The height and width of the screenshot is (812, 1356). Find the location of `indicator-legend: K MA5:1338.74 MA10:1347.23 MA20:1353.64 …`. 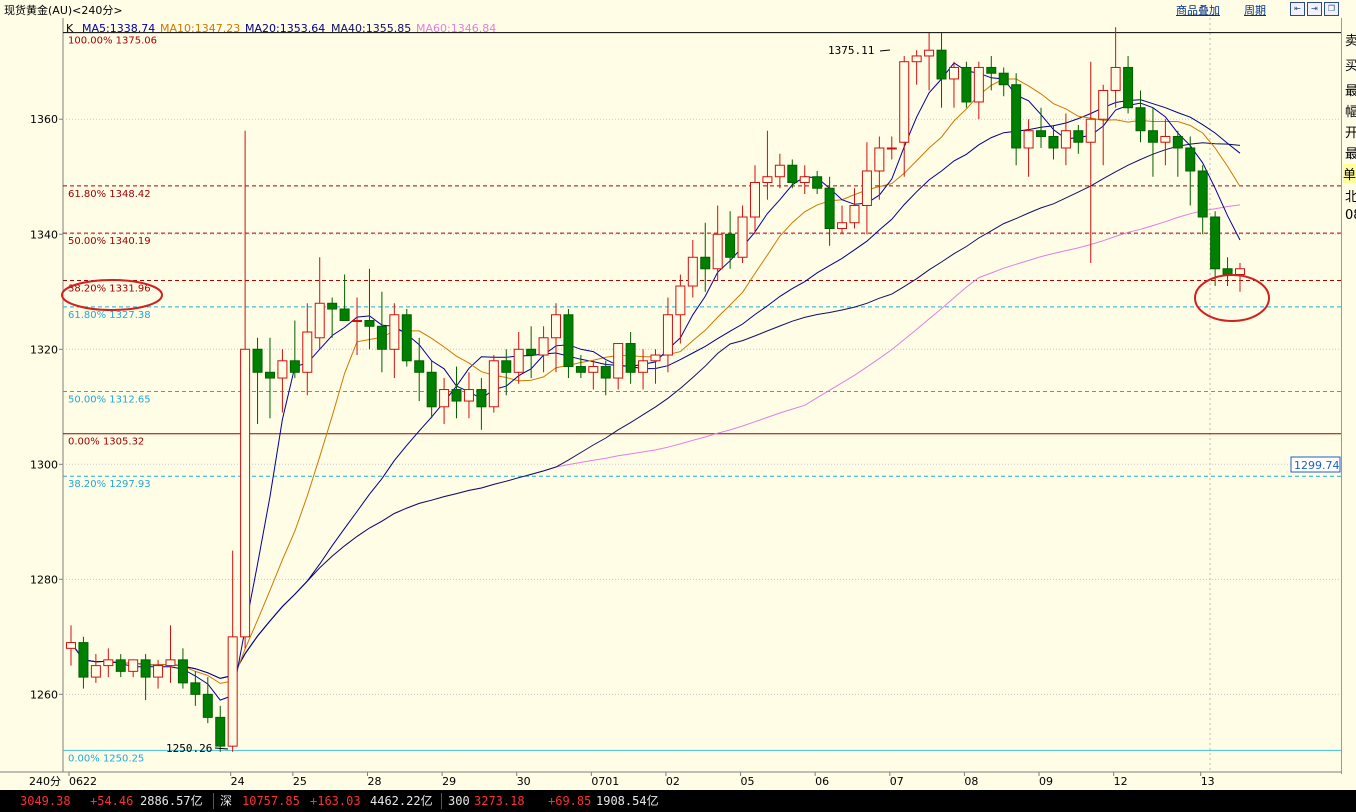

indicator-legend: K MA5:1338.74 MA10:1347.23 MA20:1353.64 … is located at coordinates (281, 28).